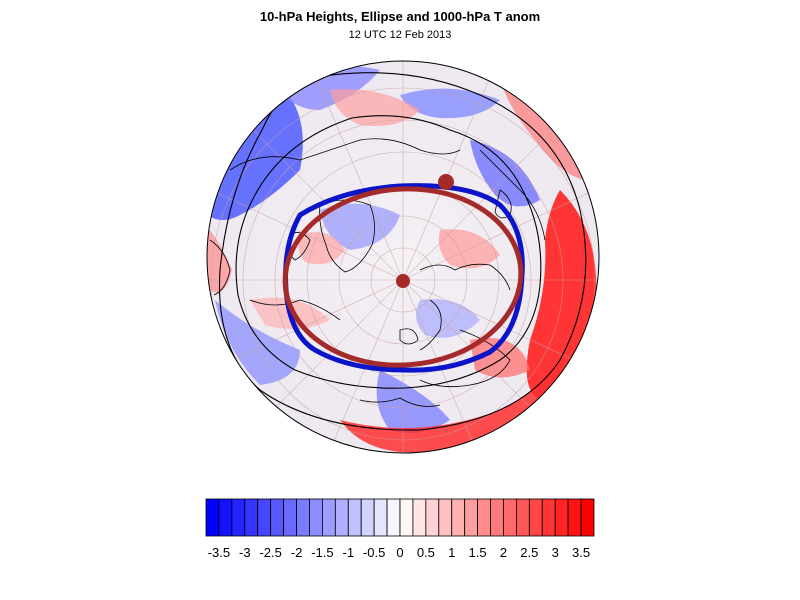 The width and height of the screenshot is (800, 600). What do you see at coordinates (322, 552) in the screenshot?
I see `colorbar-label: -1.5` at bounding box center [322, 552].